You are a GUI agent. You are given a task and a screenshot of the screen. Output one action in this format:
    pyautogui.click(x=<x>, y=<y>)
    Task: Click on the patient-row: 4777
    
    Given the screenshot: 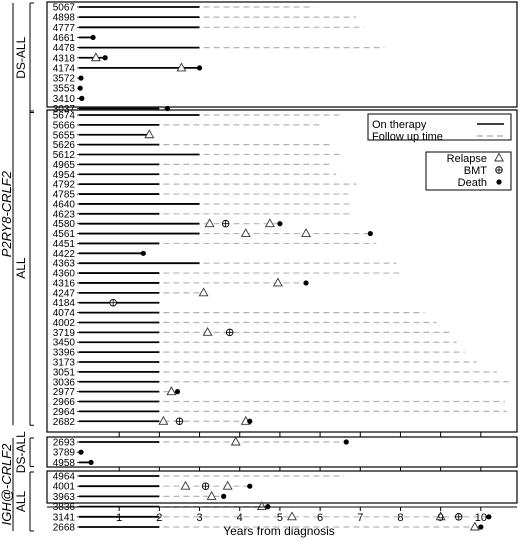 What is the action you would take?
    pyautogui.click(x=209, y=28)
    